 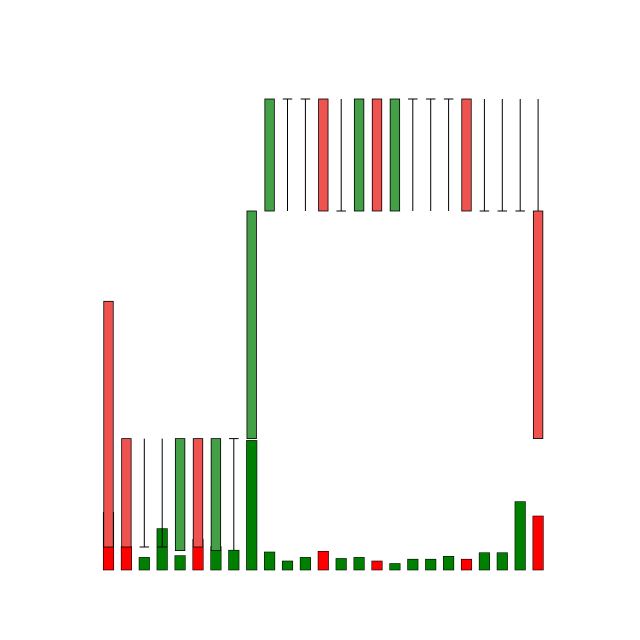 What do you see at coordinates (323, 505) in the screenshot?
I see `volume-bars` at bounding box center [323, 505].